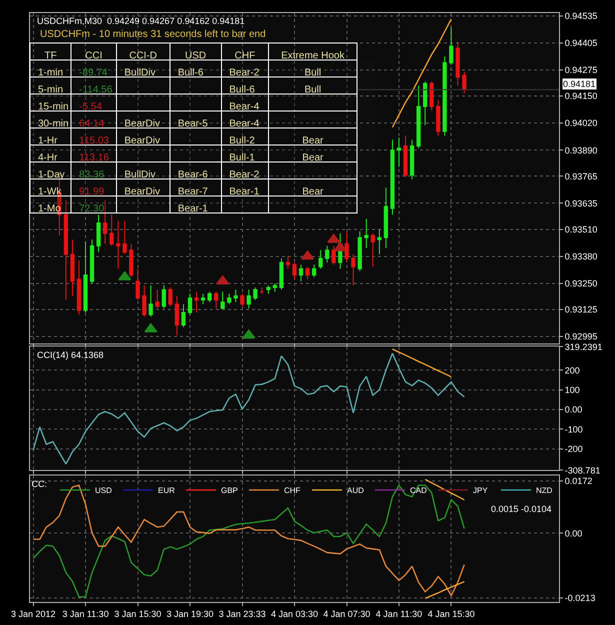  I want to click on y-tick-label: 0.94405, so click(581, 43).